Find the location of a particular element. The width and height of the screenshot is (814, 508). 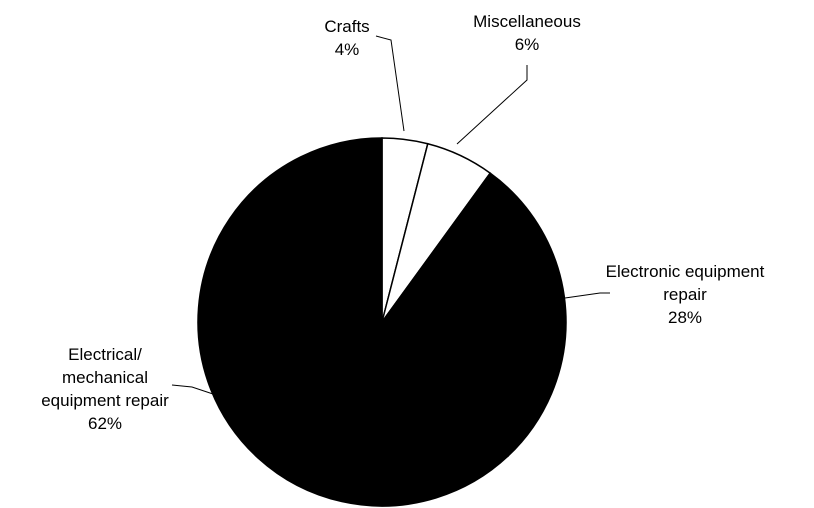

slice-label: Electronic equipment repair 28% is located at coordinates (685, 294).